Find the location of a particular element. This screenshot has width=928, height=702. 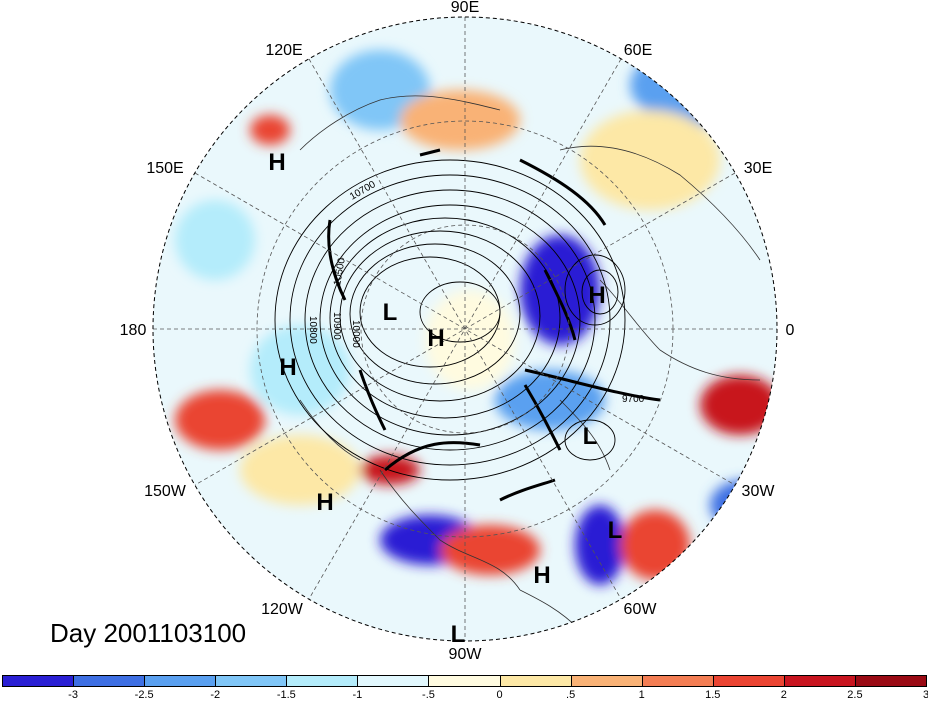

colorbar-tick-label: -.5 is located at coordinates (428, 695).